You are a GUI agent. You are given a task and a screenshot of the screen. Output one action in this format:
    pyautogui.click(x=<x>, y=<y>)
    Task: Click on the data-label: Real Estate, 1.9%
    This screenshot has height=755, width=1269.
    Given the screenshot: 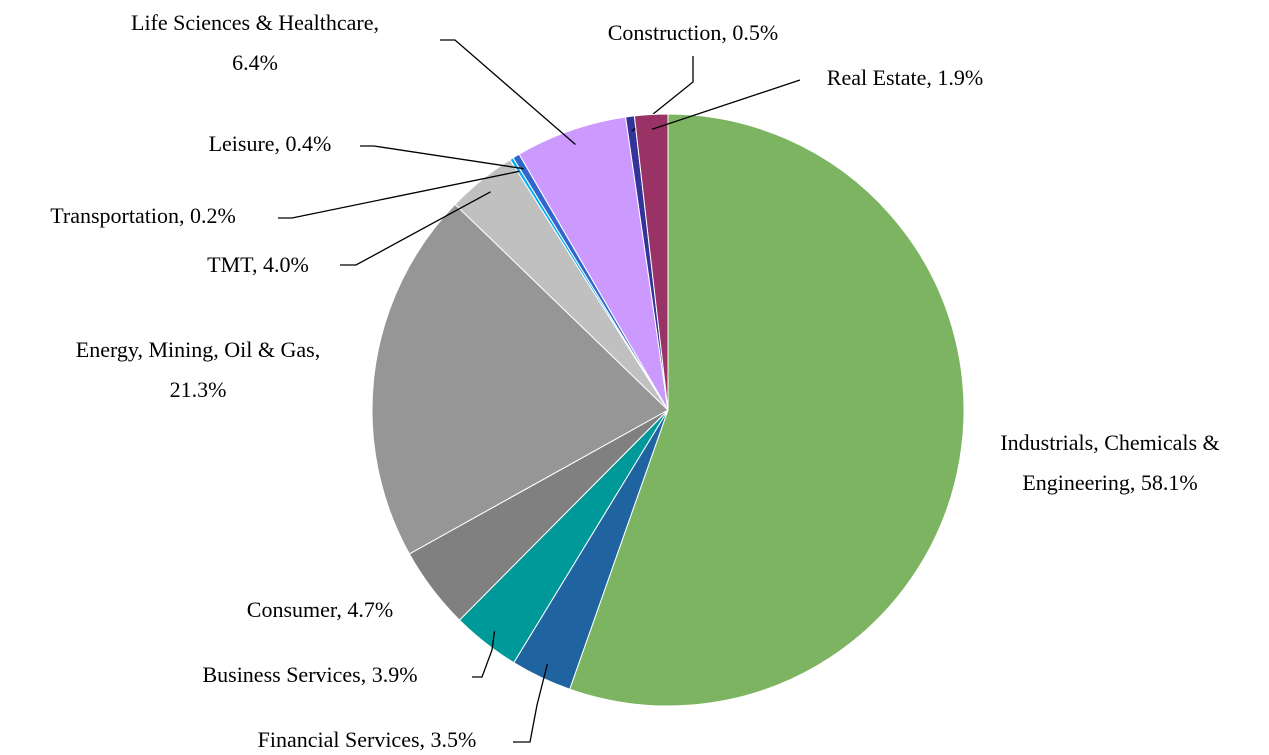 What is the action you would take?
    pyautogui.click(x=905, y=77)
    